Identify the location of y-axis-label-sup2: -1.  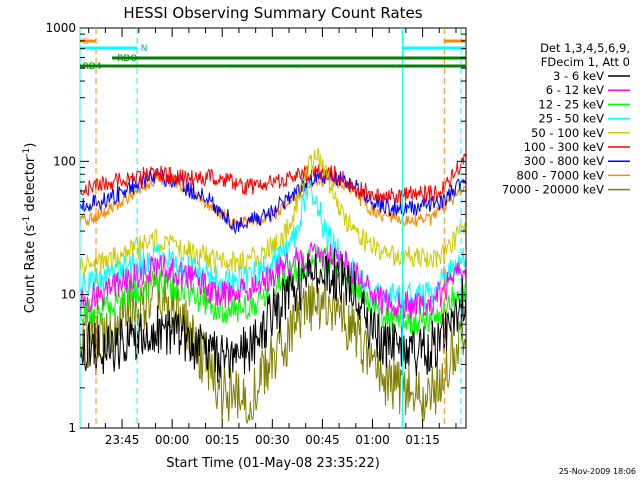
(27, 152).